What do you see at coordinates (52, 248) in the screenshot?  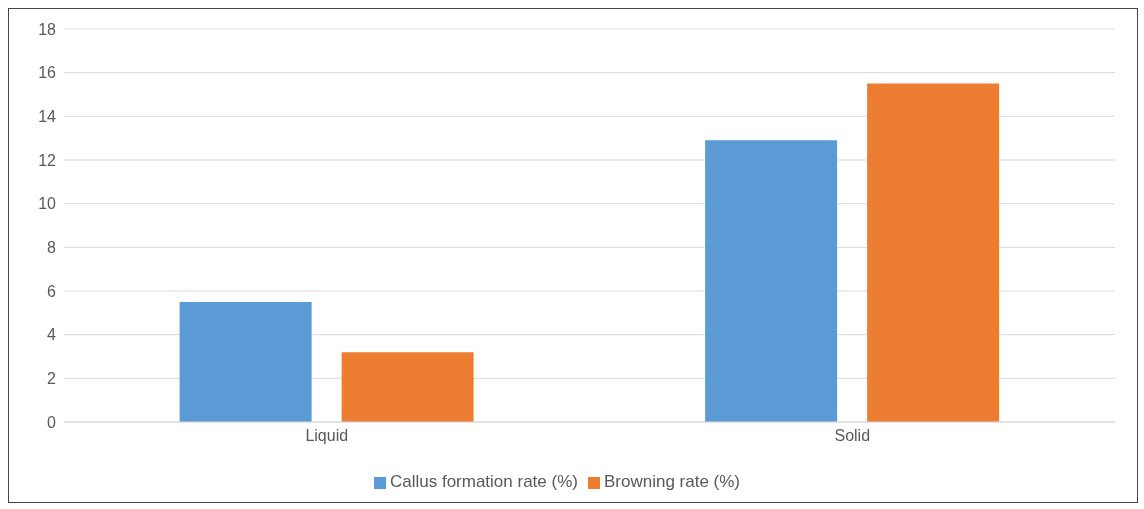 I see `y-tick-label: 8` at bounding box center [52, 248].